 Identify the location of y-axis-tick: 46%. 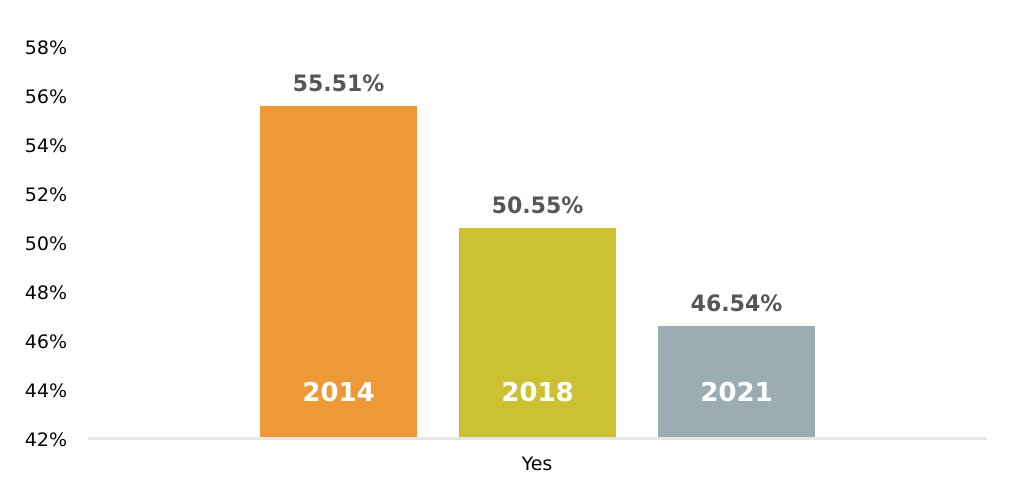
(45, 342).